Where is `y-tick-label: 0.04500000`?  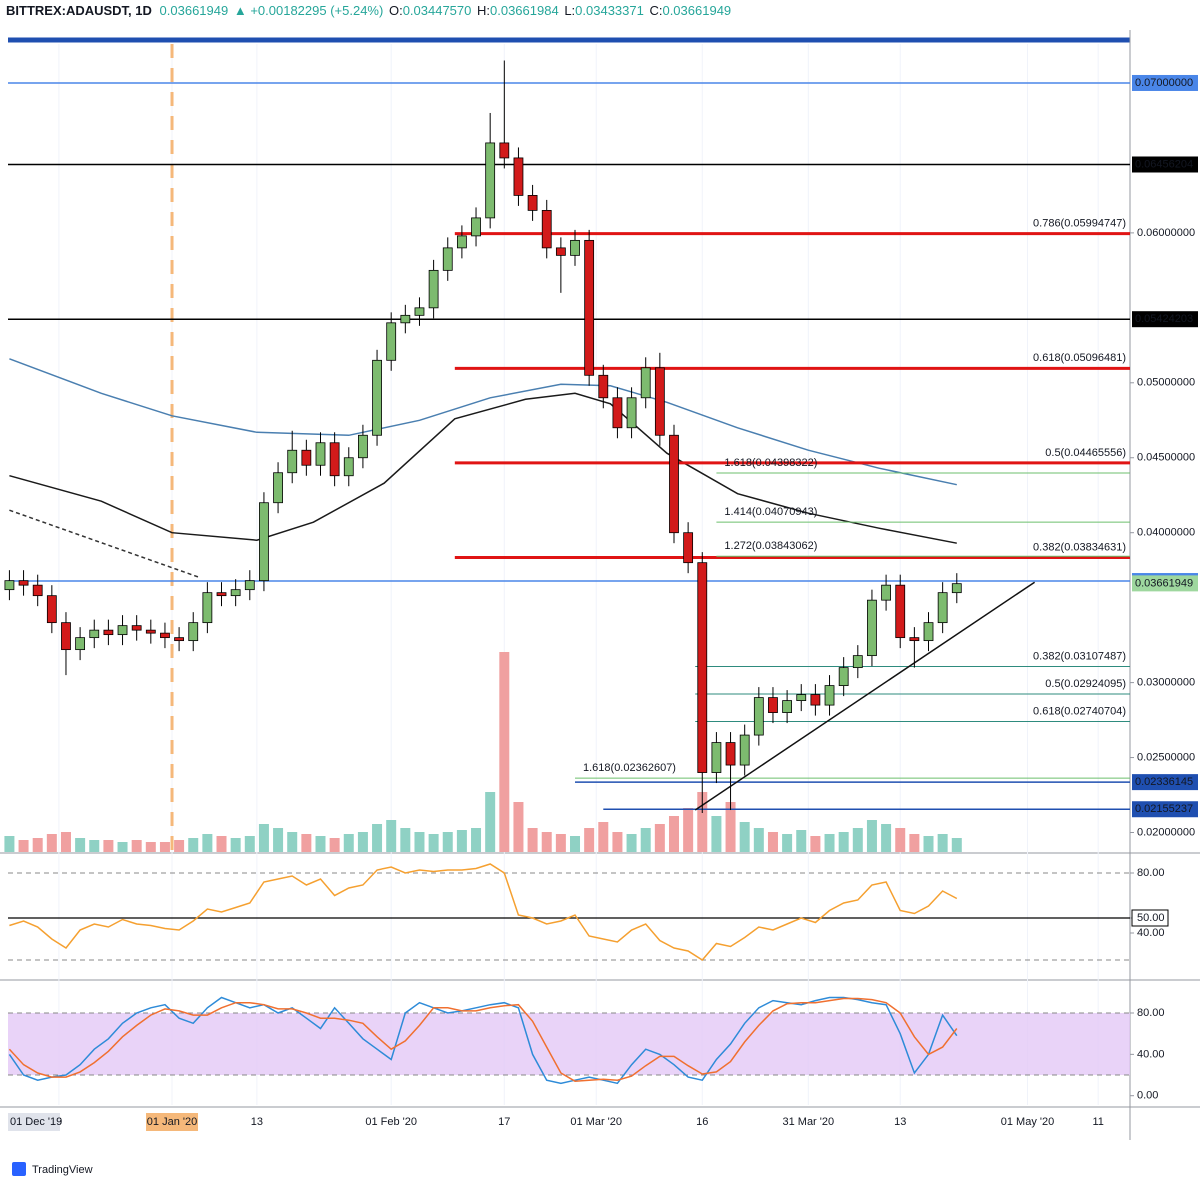 y-tick-label: 0.04500000 is located at coordinates (1166, 458).